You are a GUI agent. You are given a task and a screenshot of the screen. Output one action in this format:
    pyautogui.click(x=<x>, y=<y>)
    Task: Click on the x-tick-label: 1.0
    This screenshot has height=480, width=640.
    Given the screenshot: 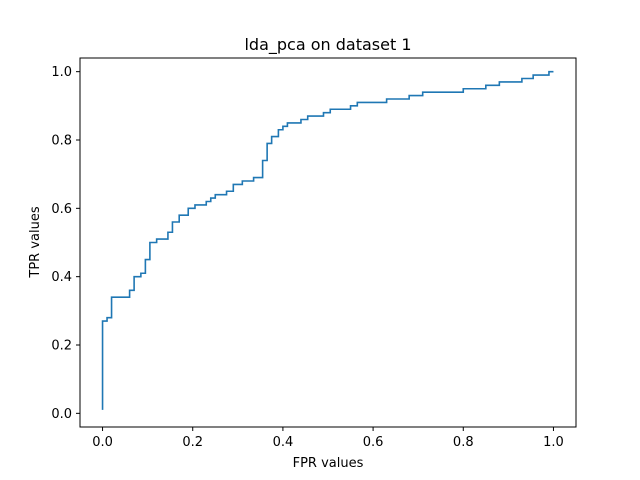 What is the action you would take?
    pyautogui.click(x=553, y=442)
    